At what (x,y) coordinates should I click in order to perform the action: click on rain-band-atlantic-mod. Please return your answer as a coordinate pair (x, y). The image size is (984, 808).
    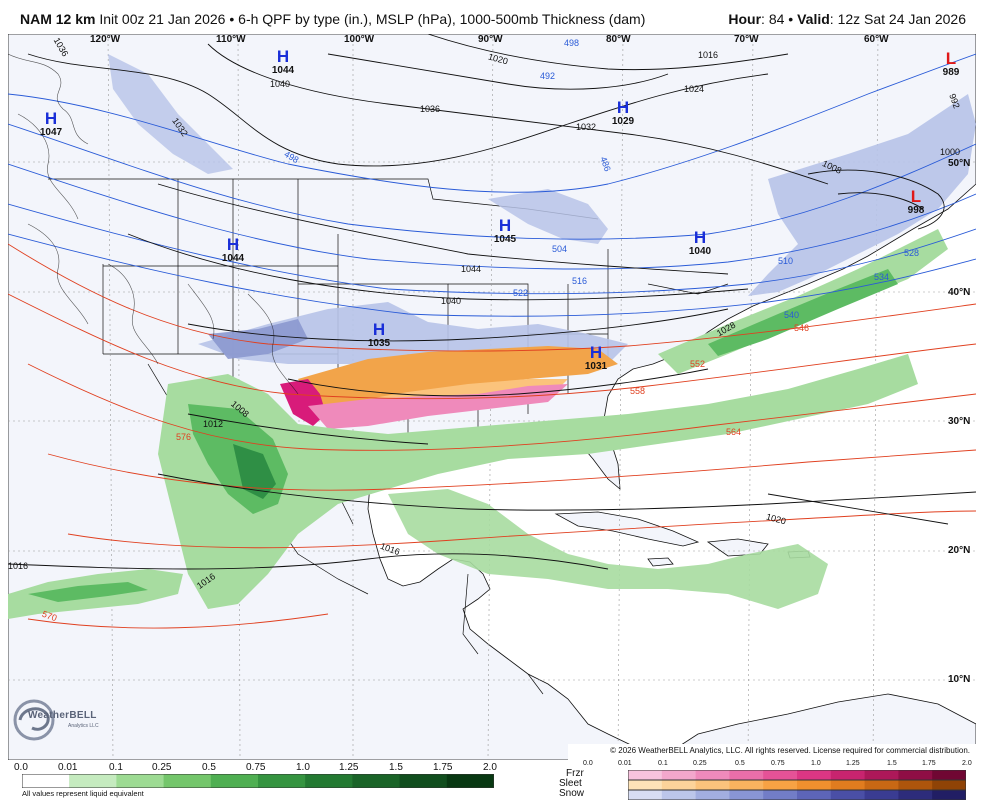
    Looking at the image, I should click on (803, 312).